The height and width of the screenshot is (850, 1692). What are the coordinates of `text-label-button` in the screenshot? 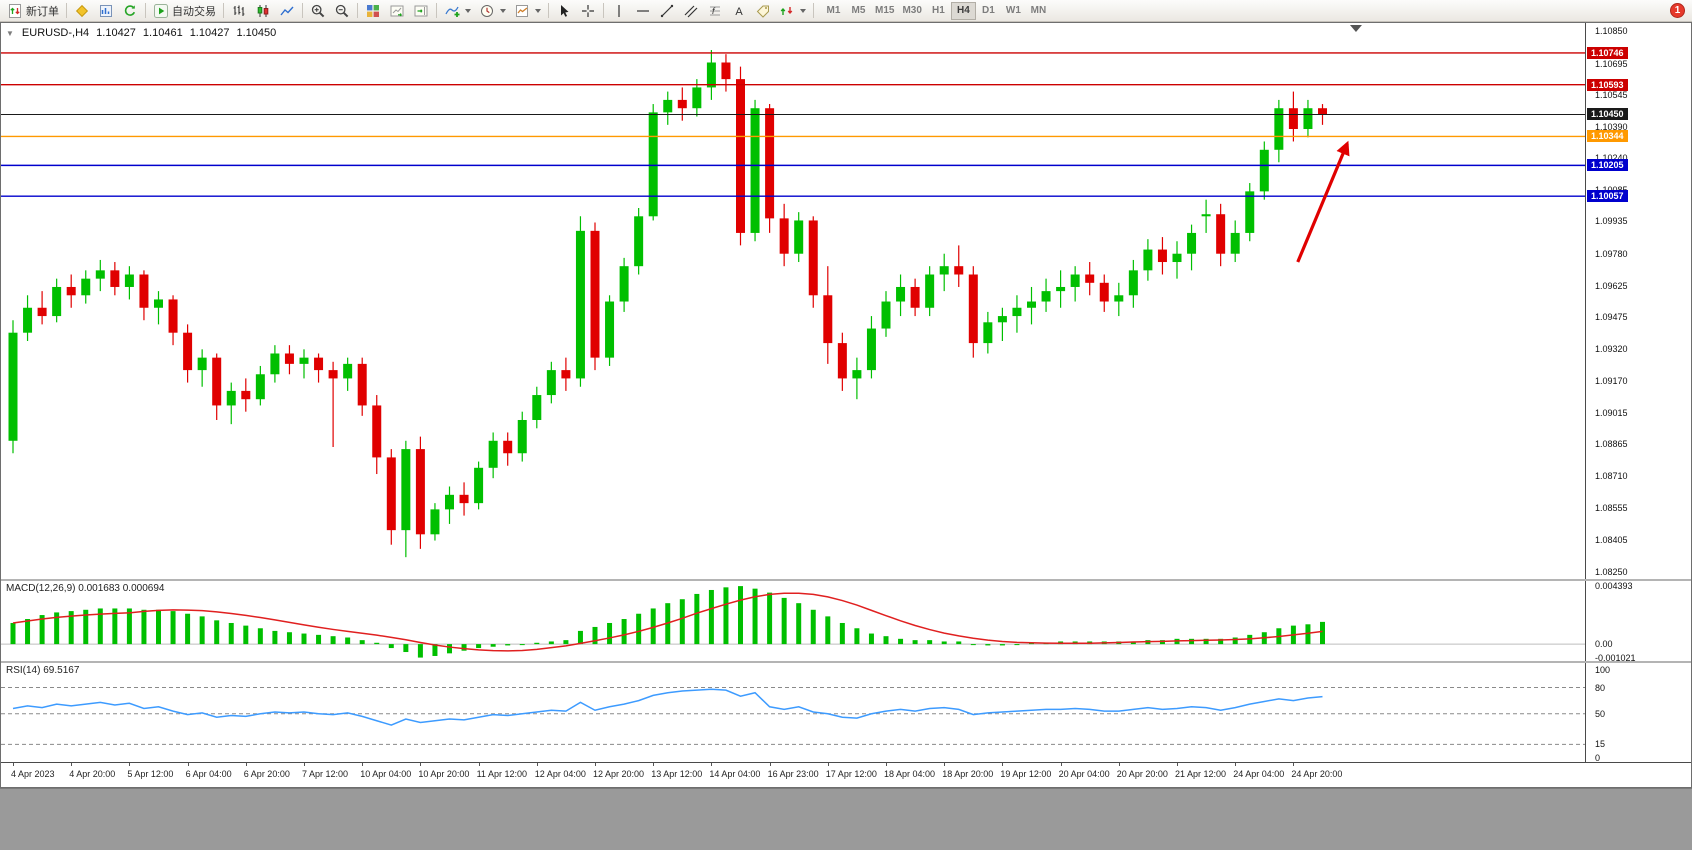 It's located at (763, 11).